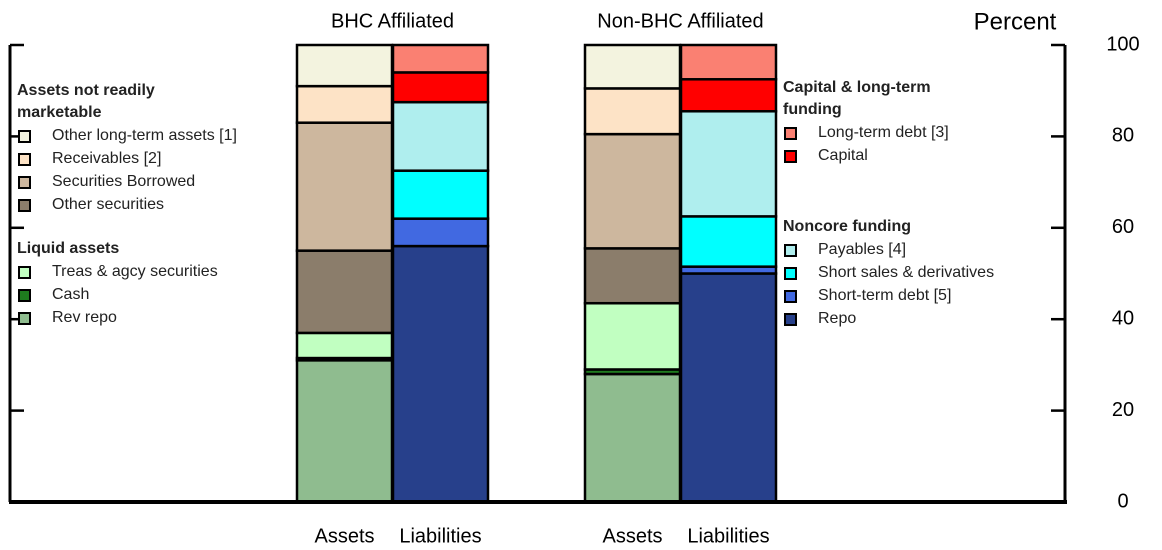 Image resolution: width=1162 pixels, height=550 pixels. What do you see at coordinates (84, 317) in the screenshot?
I see `legend-label: Rev repo` at bounding box center [84, 317].